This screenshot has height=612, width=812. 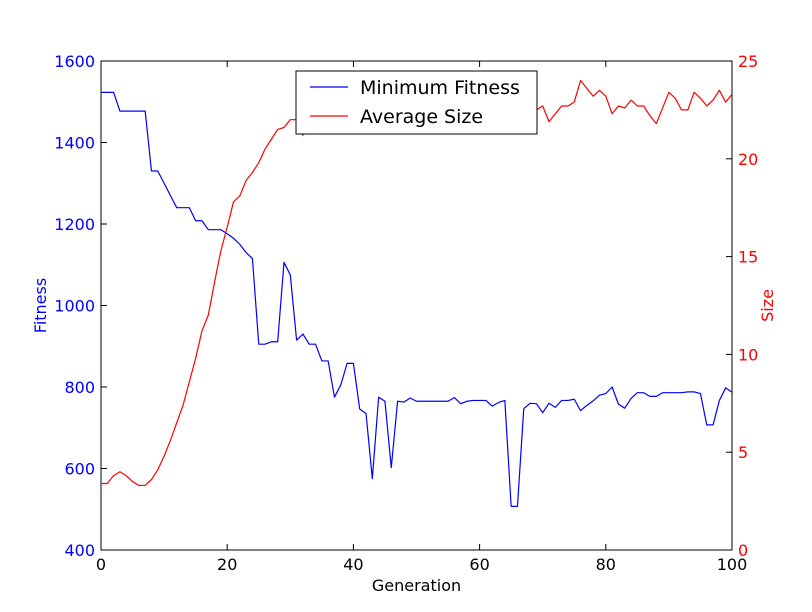 What do you see at coordinates (440, 88) in the screenshot?
I see `legend-label-minimum-fitness: Minimum Fitness` at bounding box center [440, 88].